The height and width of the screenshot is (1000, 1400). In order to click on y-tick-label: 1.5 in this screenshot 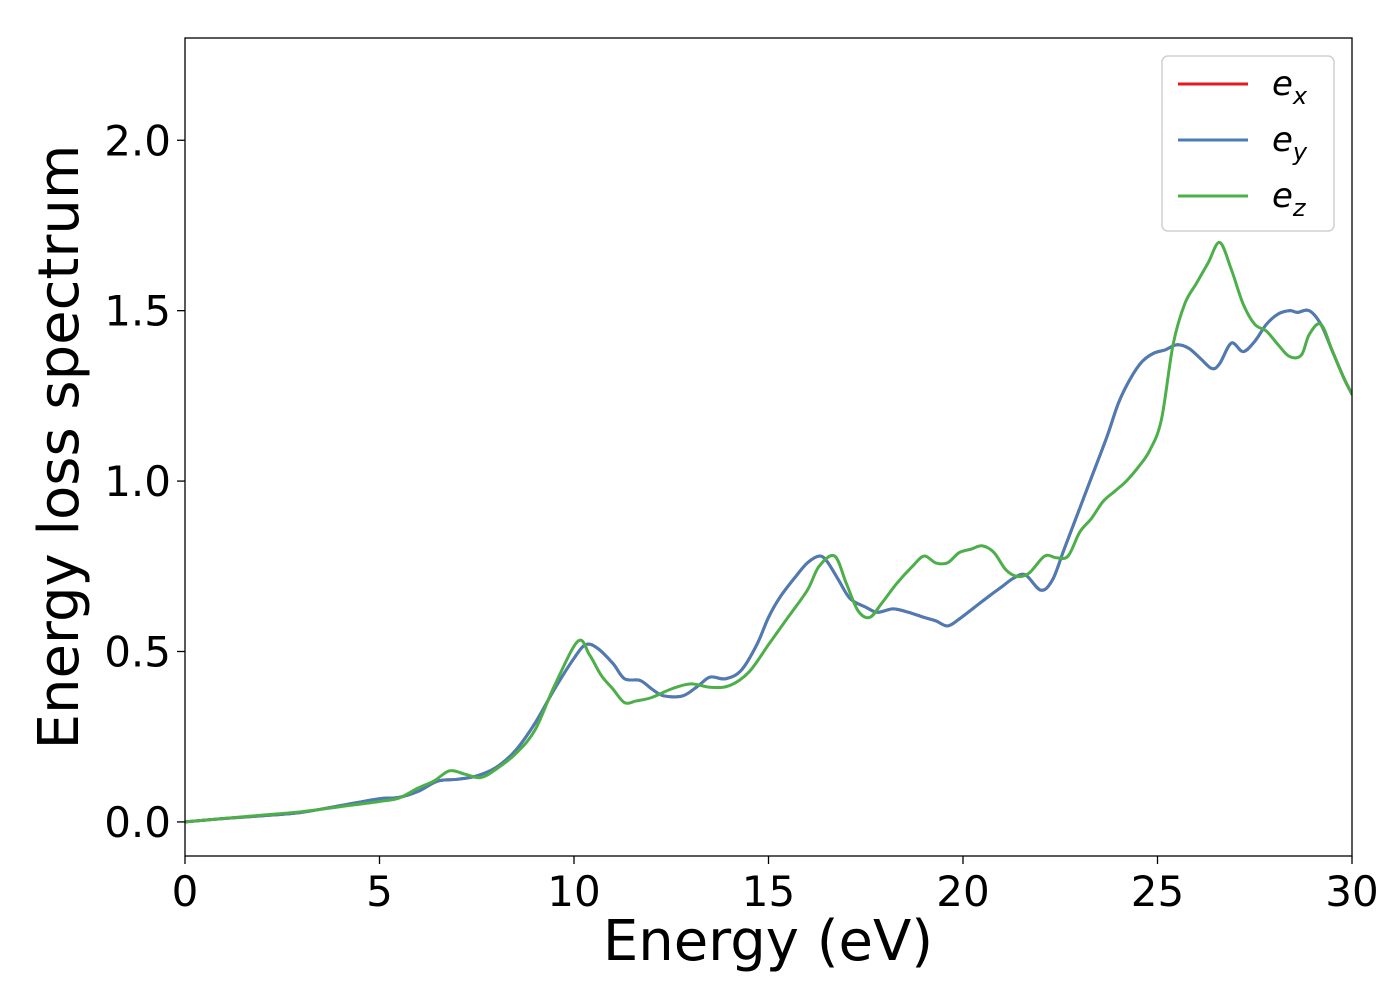, I will do `click(137, 311)`.